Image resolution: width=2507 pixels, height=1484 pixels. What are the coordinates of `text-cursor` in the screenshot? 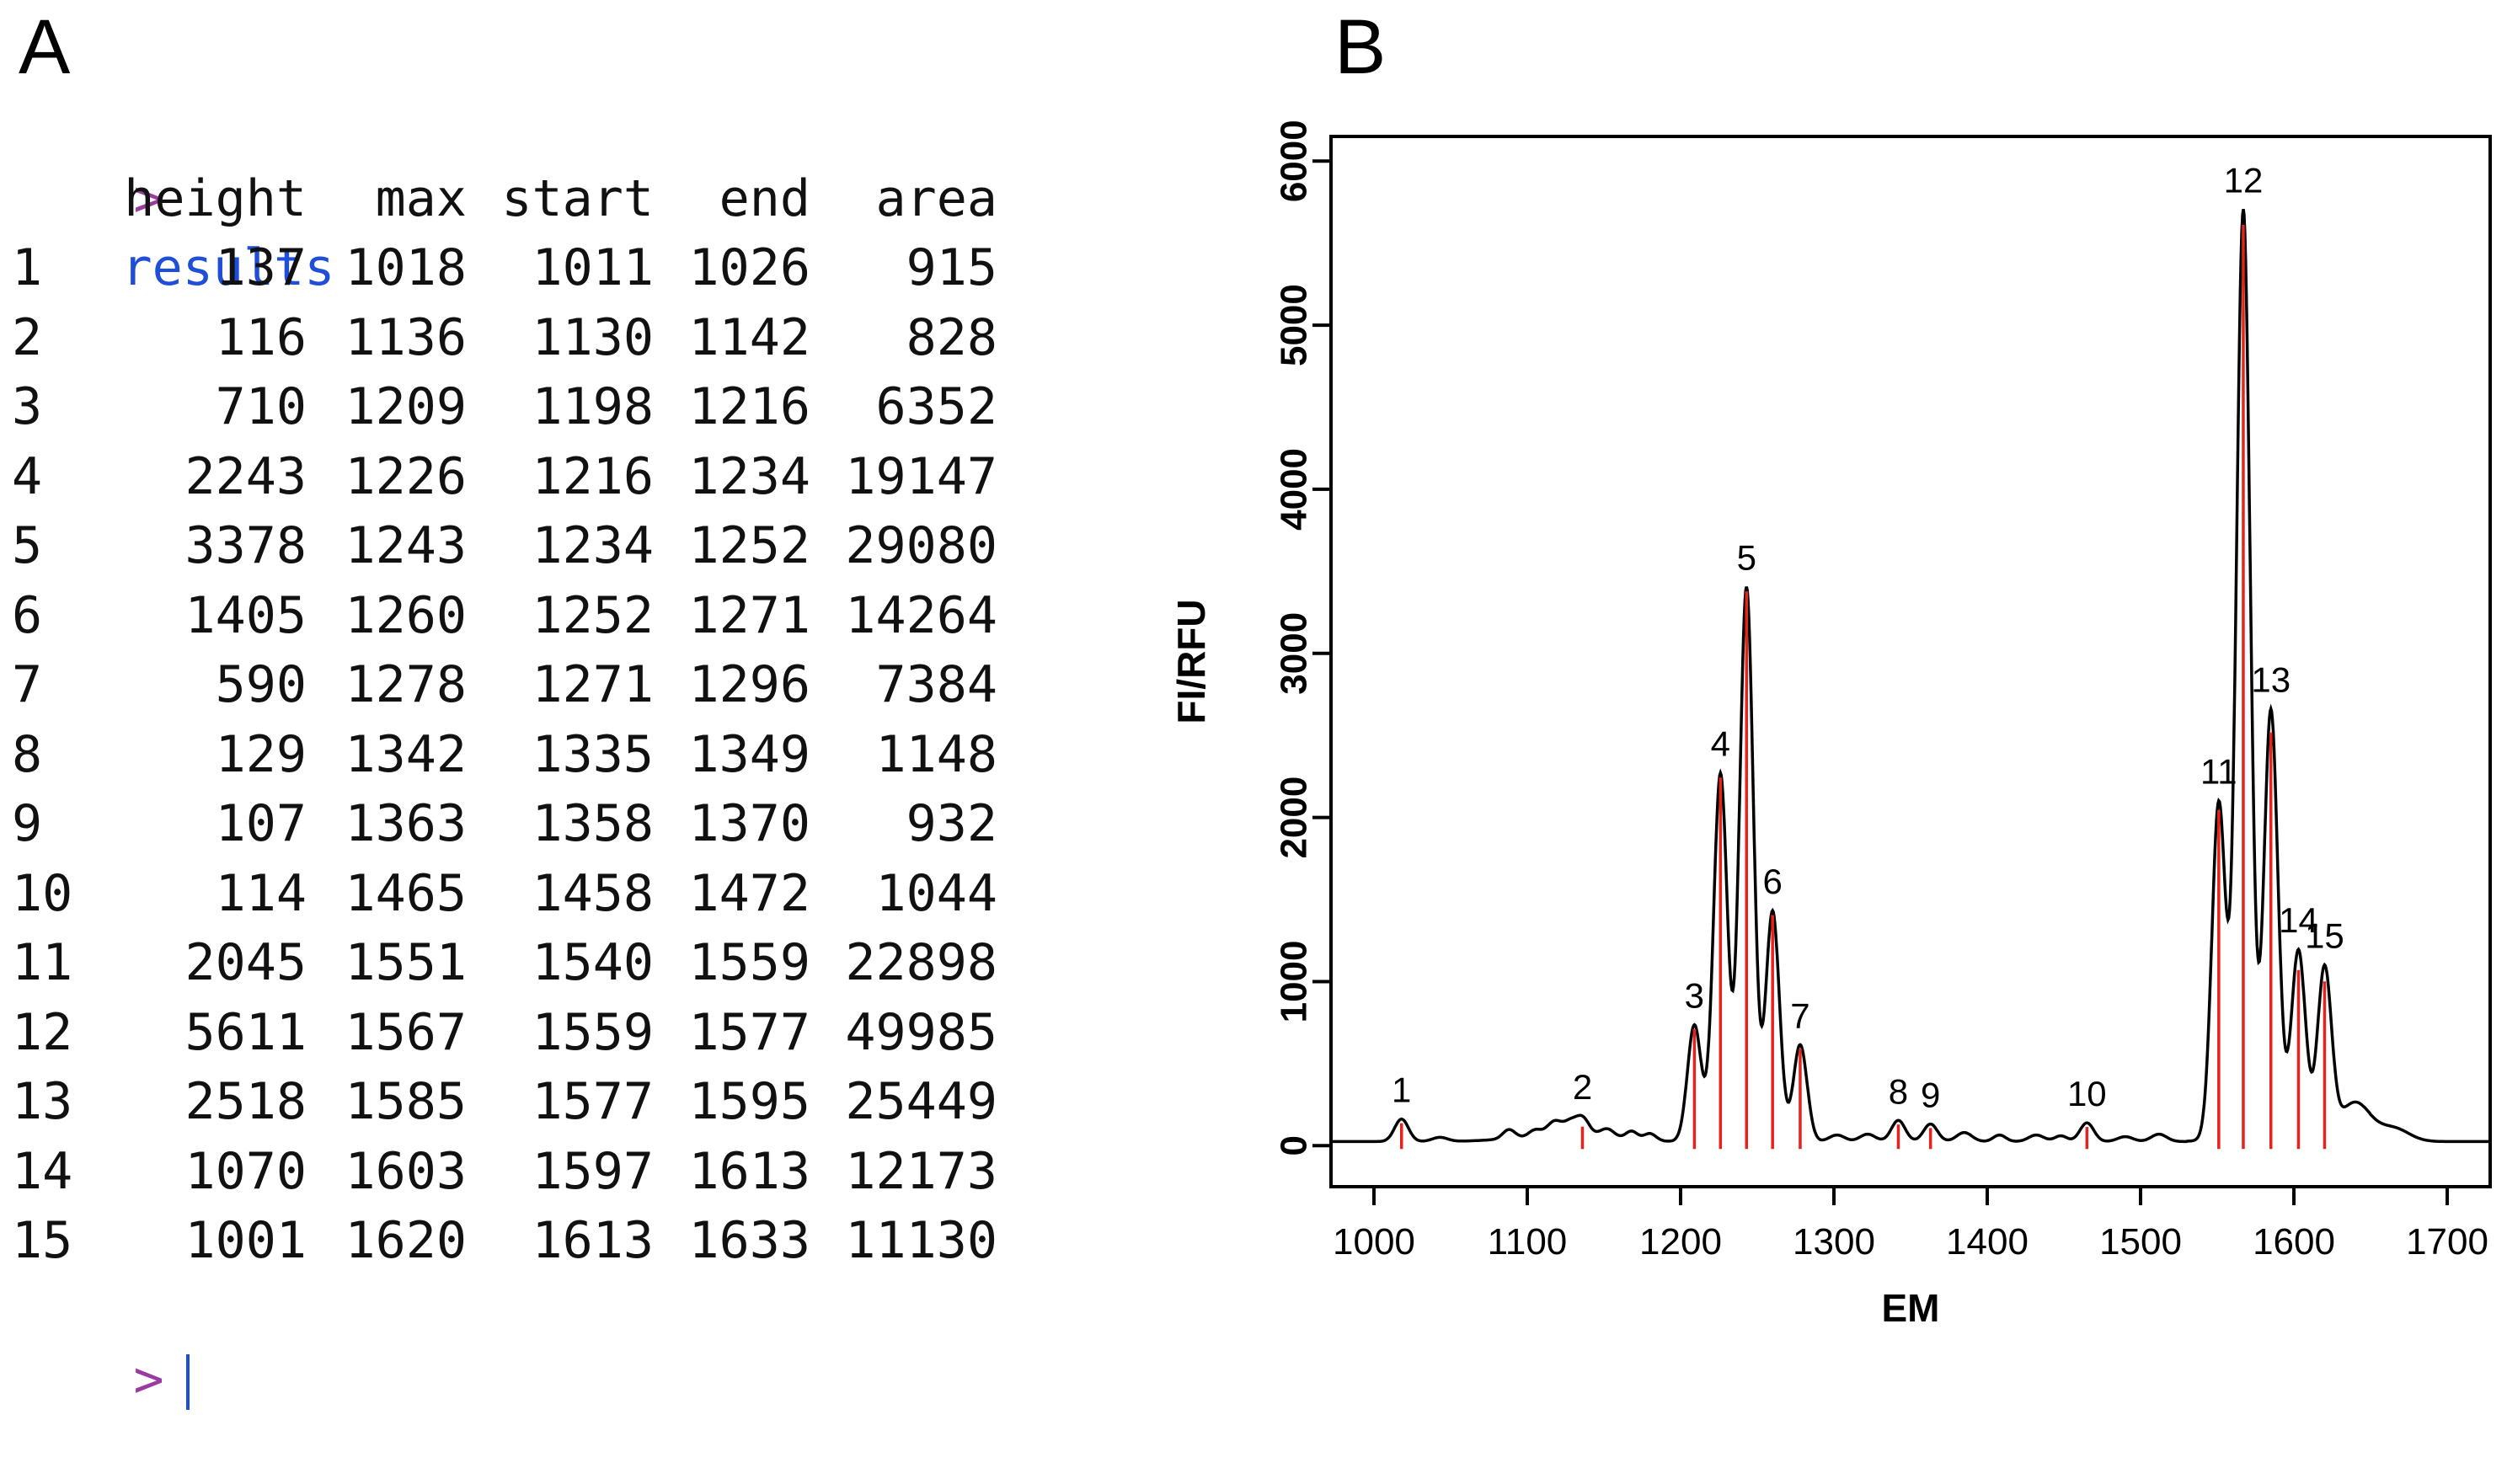 It's located at (188, 1383).